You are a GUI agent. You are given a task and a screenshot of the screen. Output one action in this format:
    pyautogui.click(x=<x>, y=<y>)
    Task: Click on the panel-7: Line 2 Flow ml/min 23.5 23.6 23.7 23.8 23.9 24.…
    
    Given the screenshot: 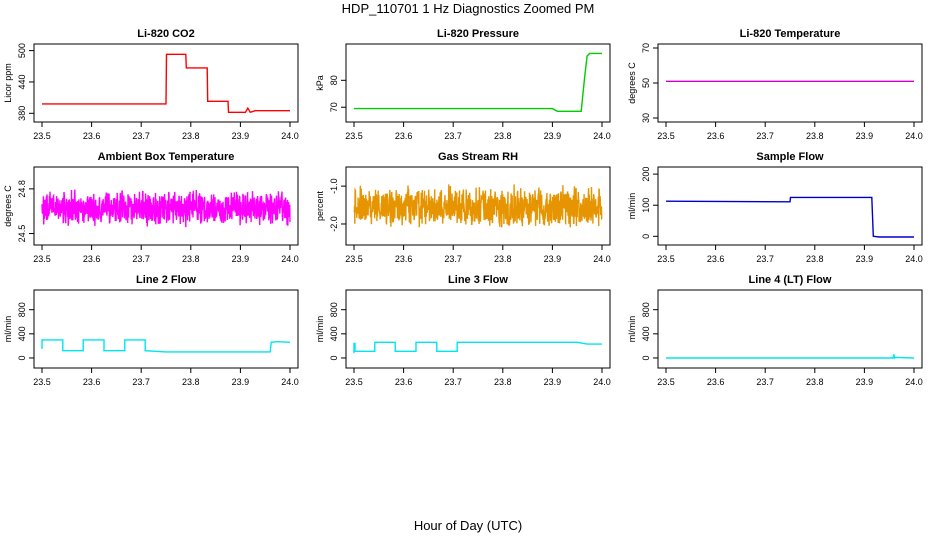 What is the action you would take?
    pyautogui.click(x=151, y=330)
    